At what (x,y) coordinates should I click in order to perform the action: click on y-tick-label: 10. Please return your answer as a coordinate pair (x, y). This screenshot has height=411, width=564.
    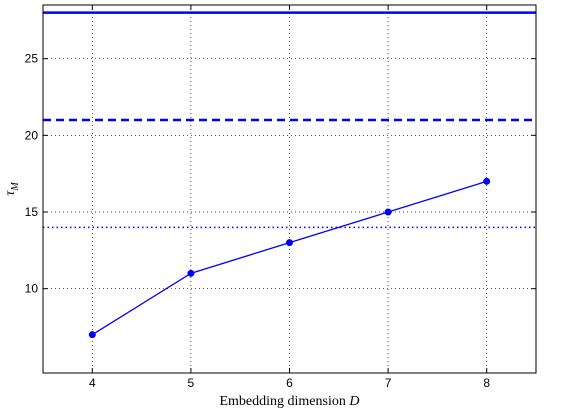
    Looking at the image, I should click on (32, 289).